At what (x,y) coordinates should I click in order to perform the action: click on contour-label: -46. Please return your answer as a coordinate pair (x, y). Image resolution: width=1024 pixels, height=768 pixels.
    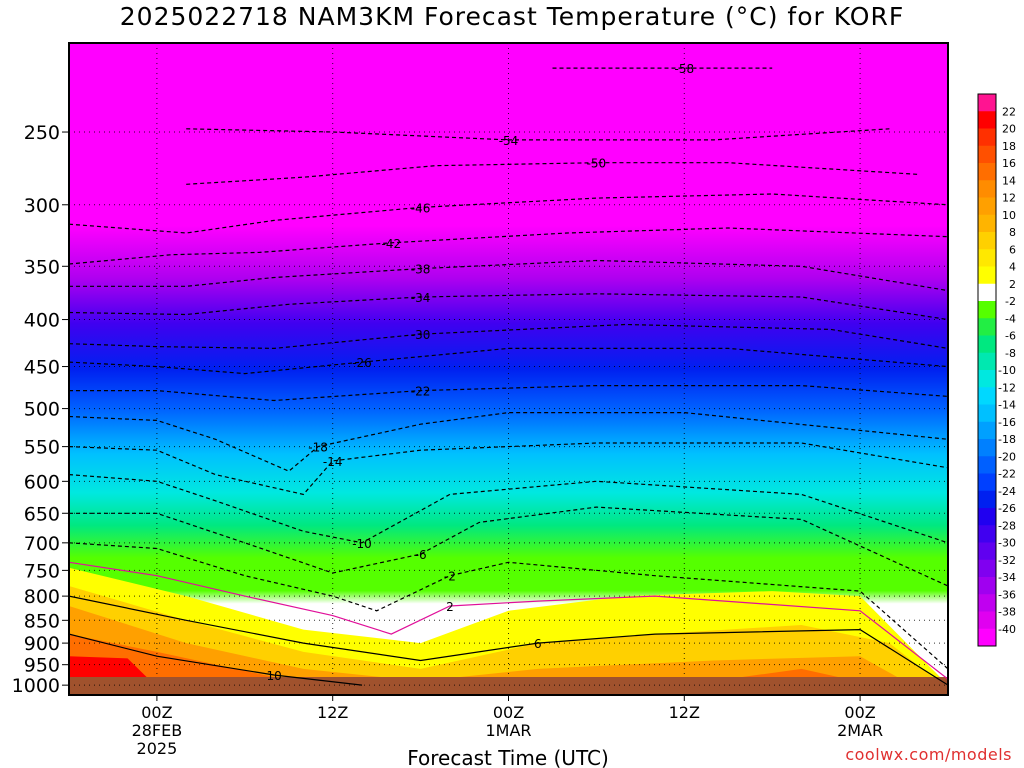
    Looking at the image, I should click on (421, 208).